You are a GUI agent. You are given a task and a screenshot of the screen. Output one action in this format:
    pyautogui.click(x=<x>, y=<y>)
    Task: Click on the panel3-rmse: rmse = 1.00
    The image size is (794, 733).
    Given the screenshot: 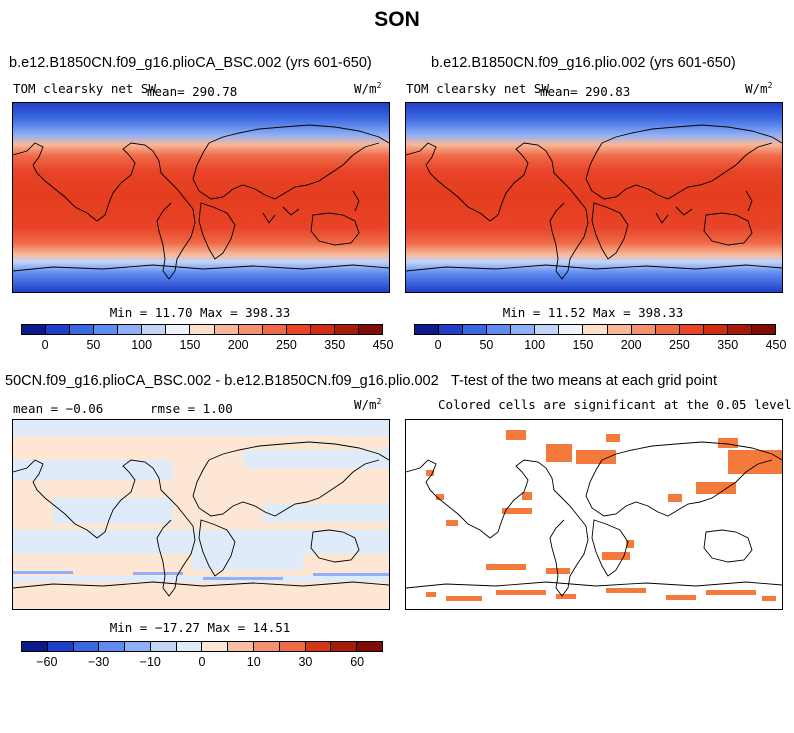 What is the action you would take?
    pyautogui.click(x=191, y=408)
    